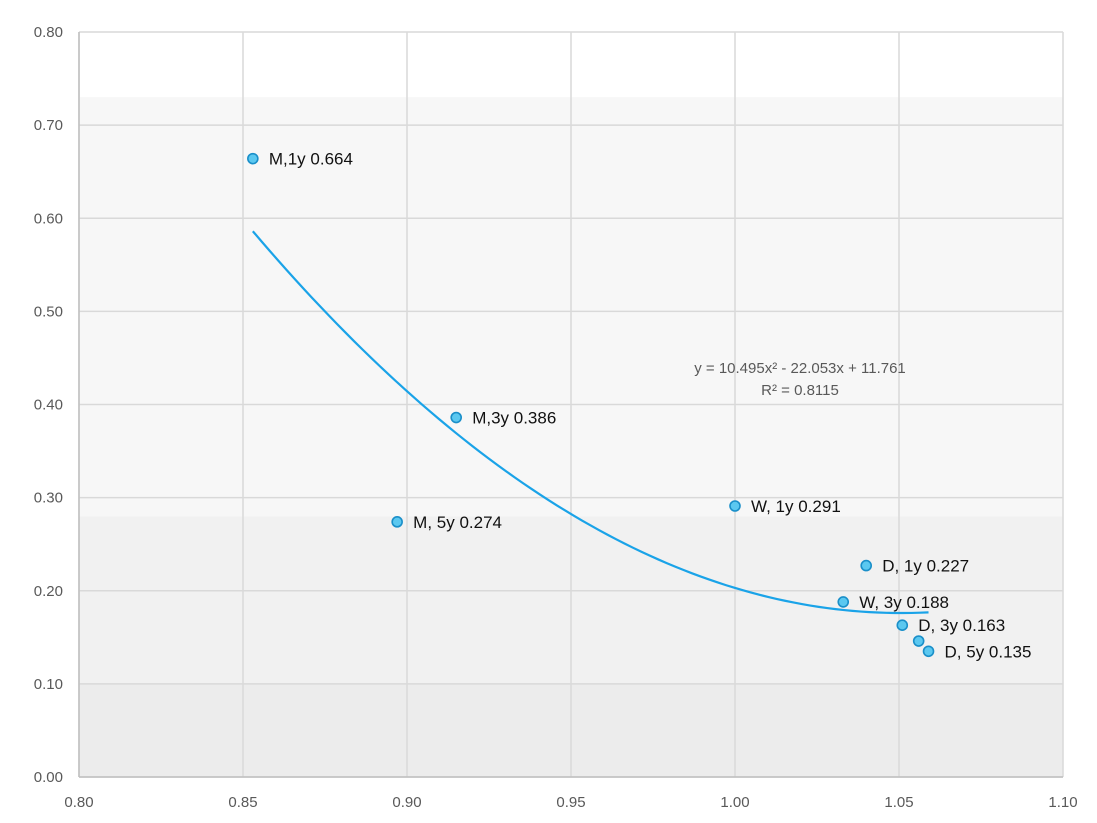 The width and height of the screenshot is (1097, 823). I want to click on point-label: M, 5y 0.274, so click(457, 522).